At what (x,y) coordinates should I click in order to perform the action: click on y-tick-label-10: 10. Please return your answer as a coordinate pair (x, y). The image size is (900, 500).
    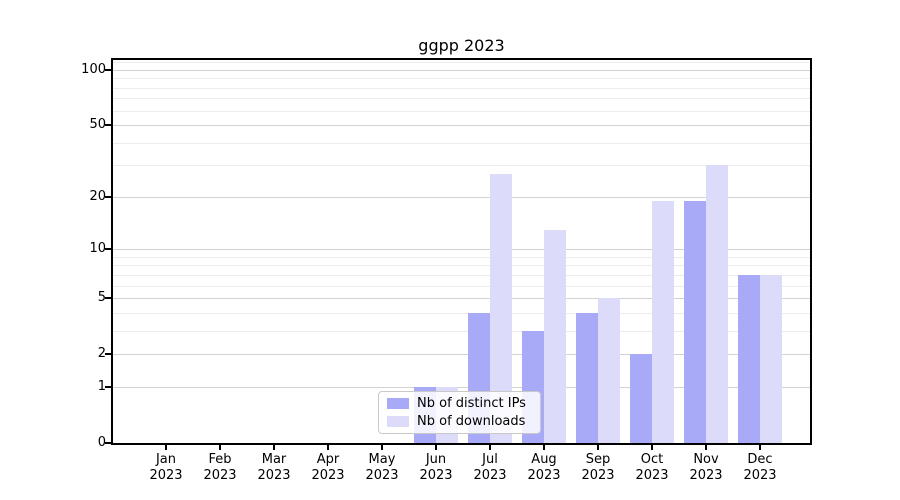
    Looking at the image, I should click on (97, 249).